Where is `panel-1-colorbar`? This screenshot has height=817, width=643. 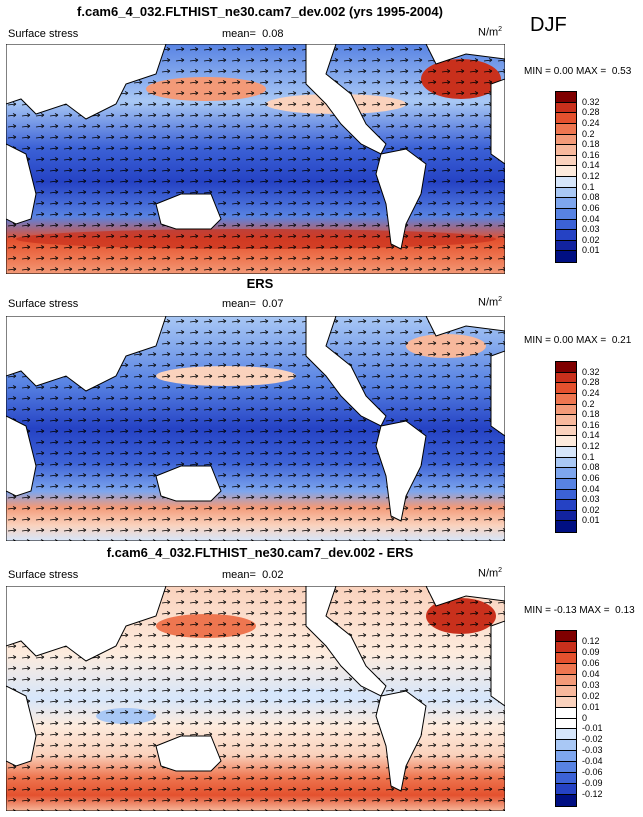 panel-1-colorbar is located at coordinates (566, 177).